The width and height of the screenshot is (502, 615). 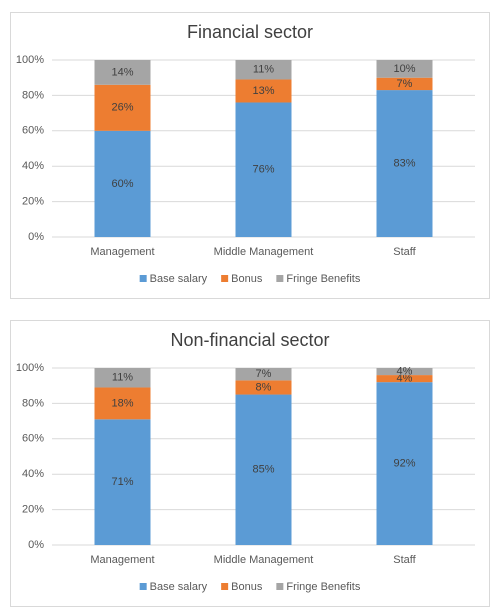 I want to click on data-label: 83%, so click(x=404, y=163).